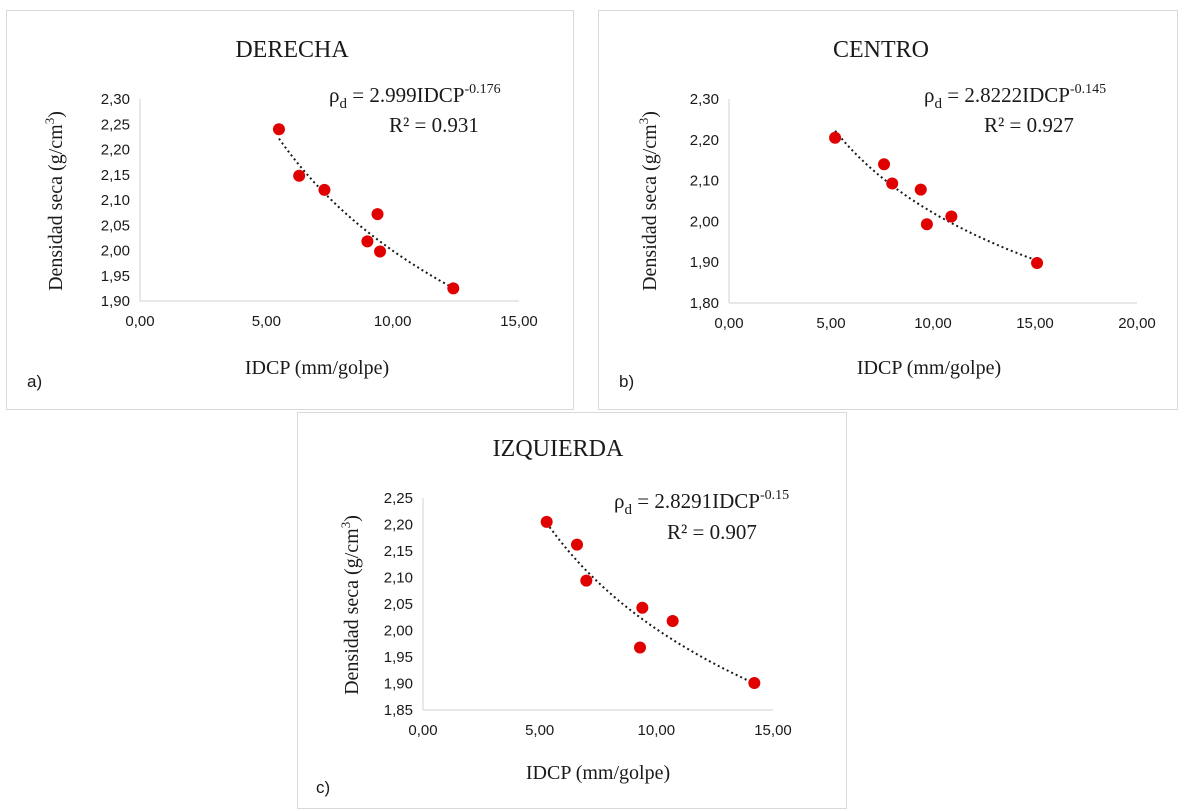 The image size is (1184, 811). What do you see at coordinates (881, 50) in the screenshot?
I see `chart-title: CENTRO` at bounding box center [881, 50].